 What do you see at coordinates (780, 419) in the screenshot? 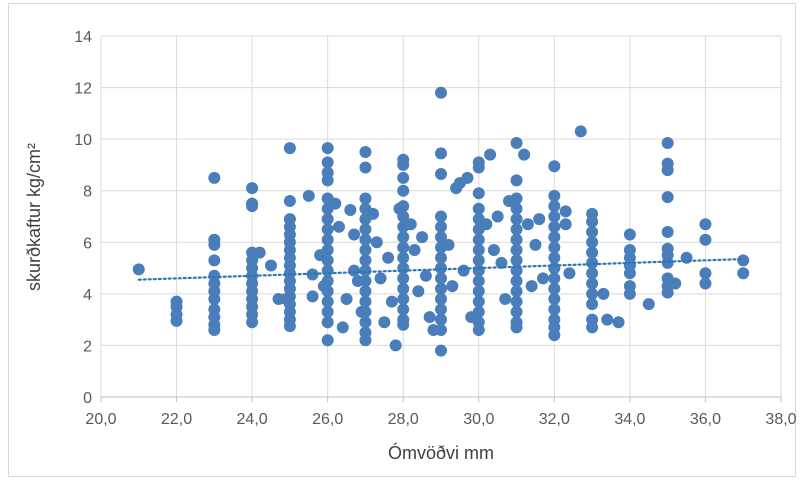
I see `x-tick-label: 38,0` at bounding box center [780, 419].